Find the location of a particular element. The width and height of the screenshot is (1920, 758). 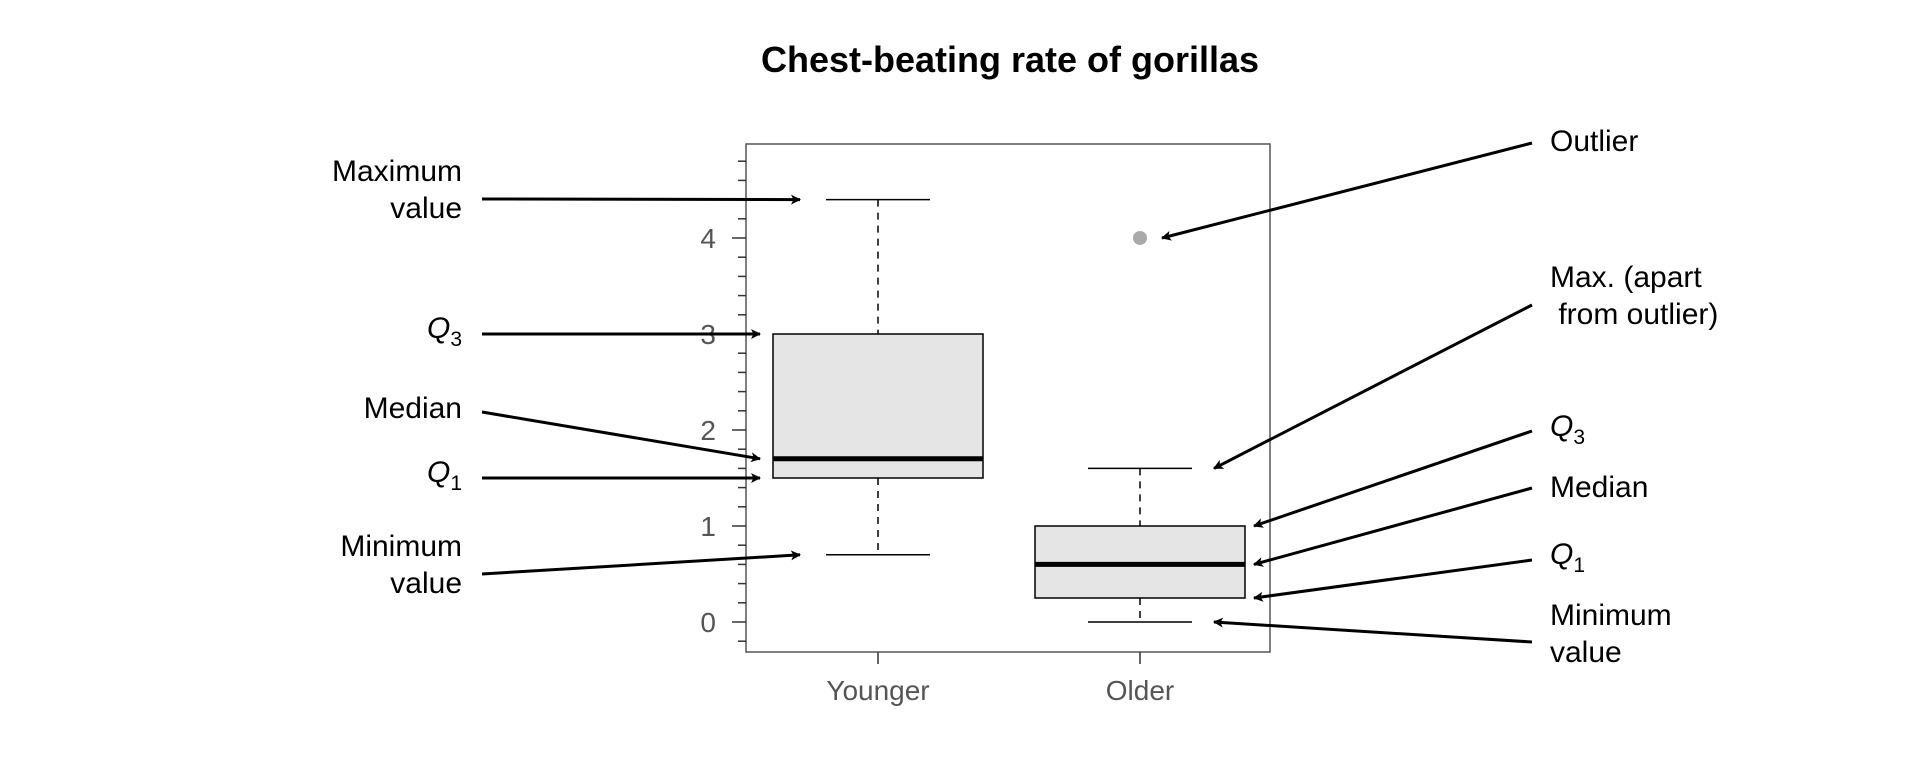

y-tick-label: 1 is located at coordinates (708, 526).